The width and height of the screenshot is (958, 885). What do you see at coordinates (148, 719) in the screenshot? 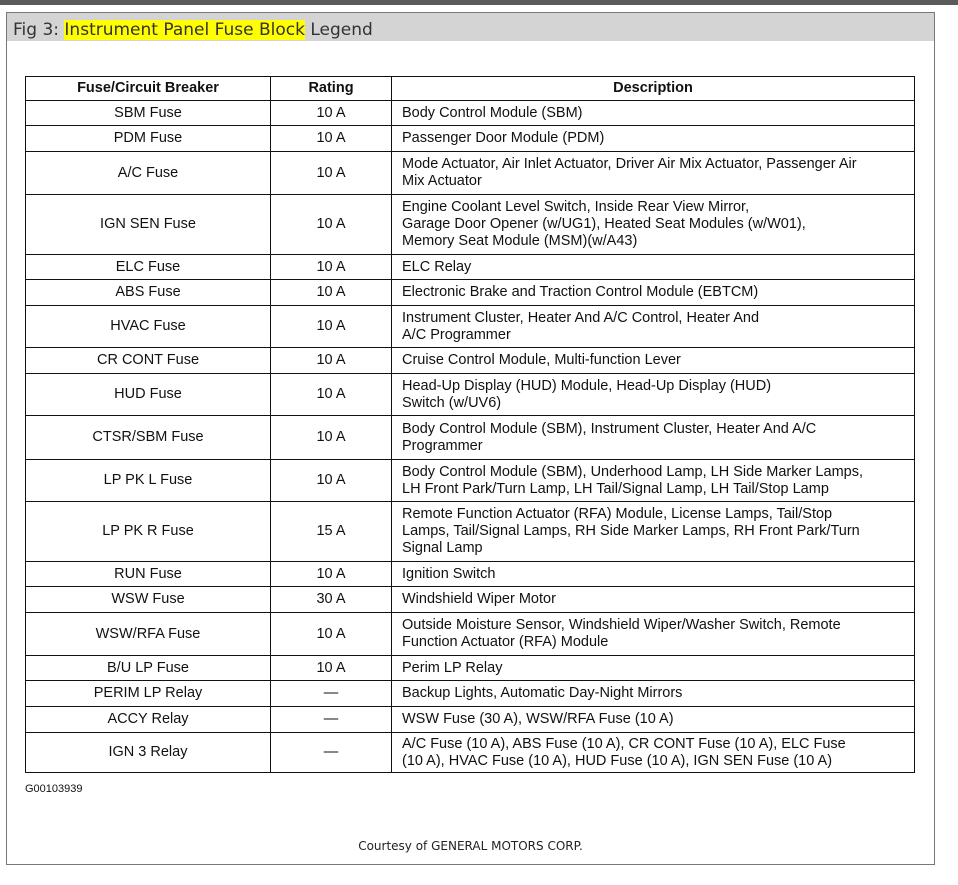
I see `fuse-cell: ACCY Relay` at bounding box center [148, 719].